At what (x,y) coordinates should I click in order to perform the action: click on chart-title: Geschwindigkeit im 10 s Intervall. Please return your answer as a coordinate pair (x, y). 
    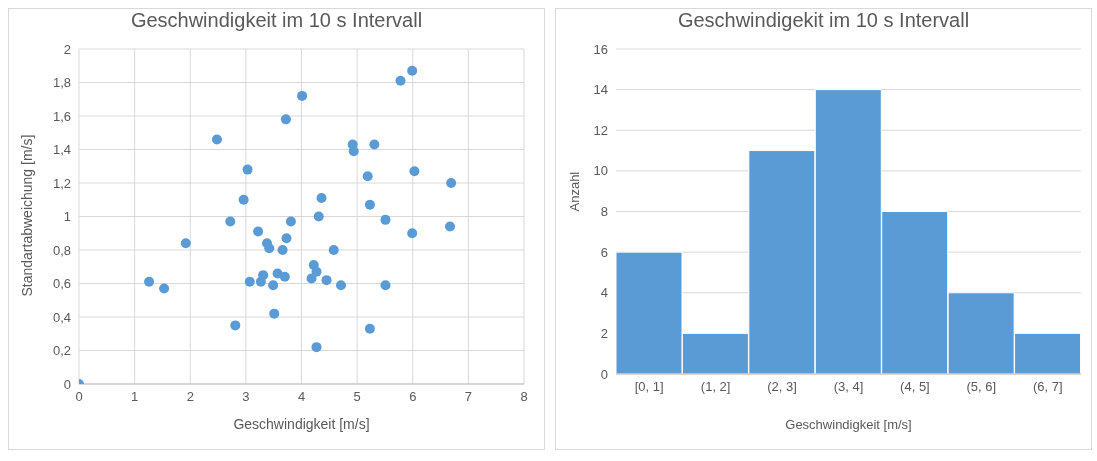
    Looking at the image, I should click on (276, 21).